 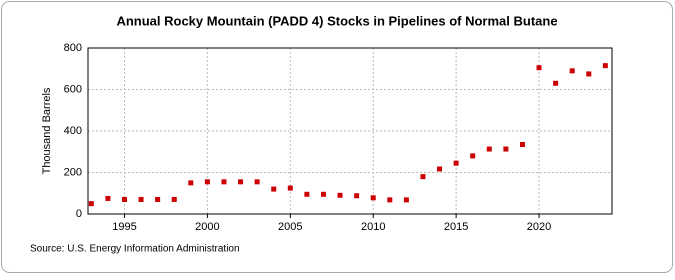 I want to click on y-tick-label: 0, so click(x=79, y=214).